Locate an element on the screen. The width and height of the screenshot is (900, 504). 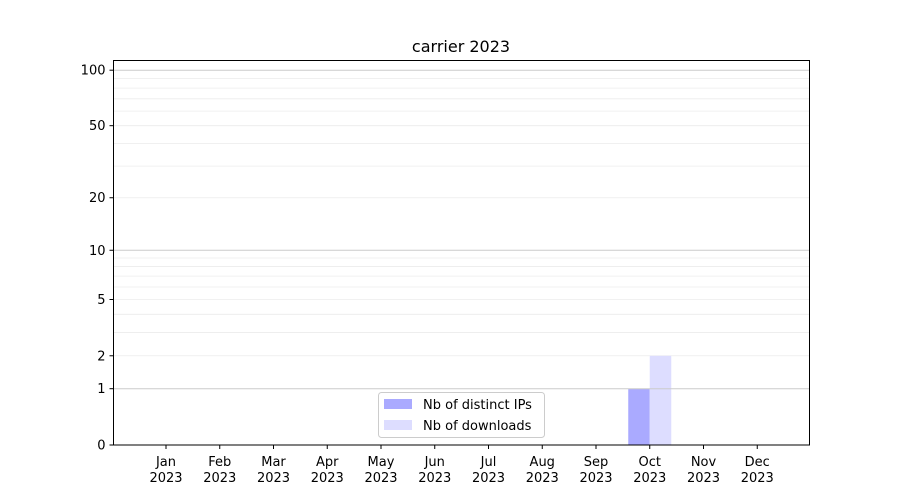
legend: Nb of distinct IPs Nb of downloads is located at coordinates (461, 415).